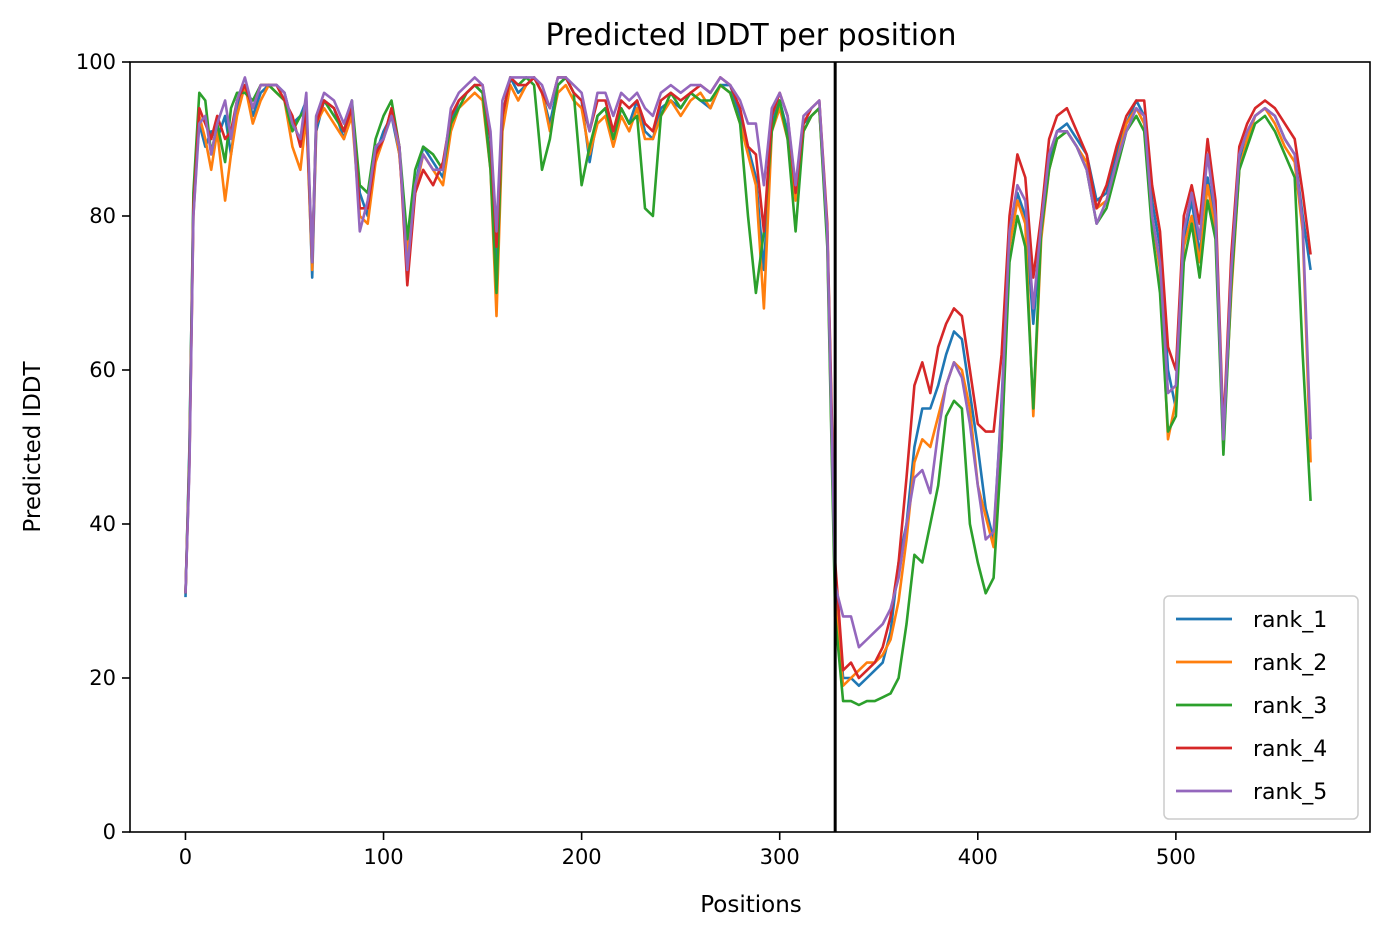  Describe the element at coordinates (103, 447) in the screenshot. I see `y-axis: 0 20 40 60 80 100` at that location.